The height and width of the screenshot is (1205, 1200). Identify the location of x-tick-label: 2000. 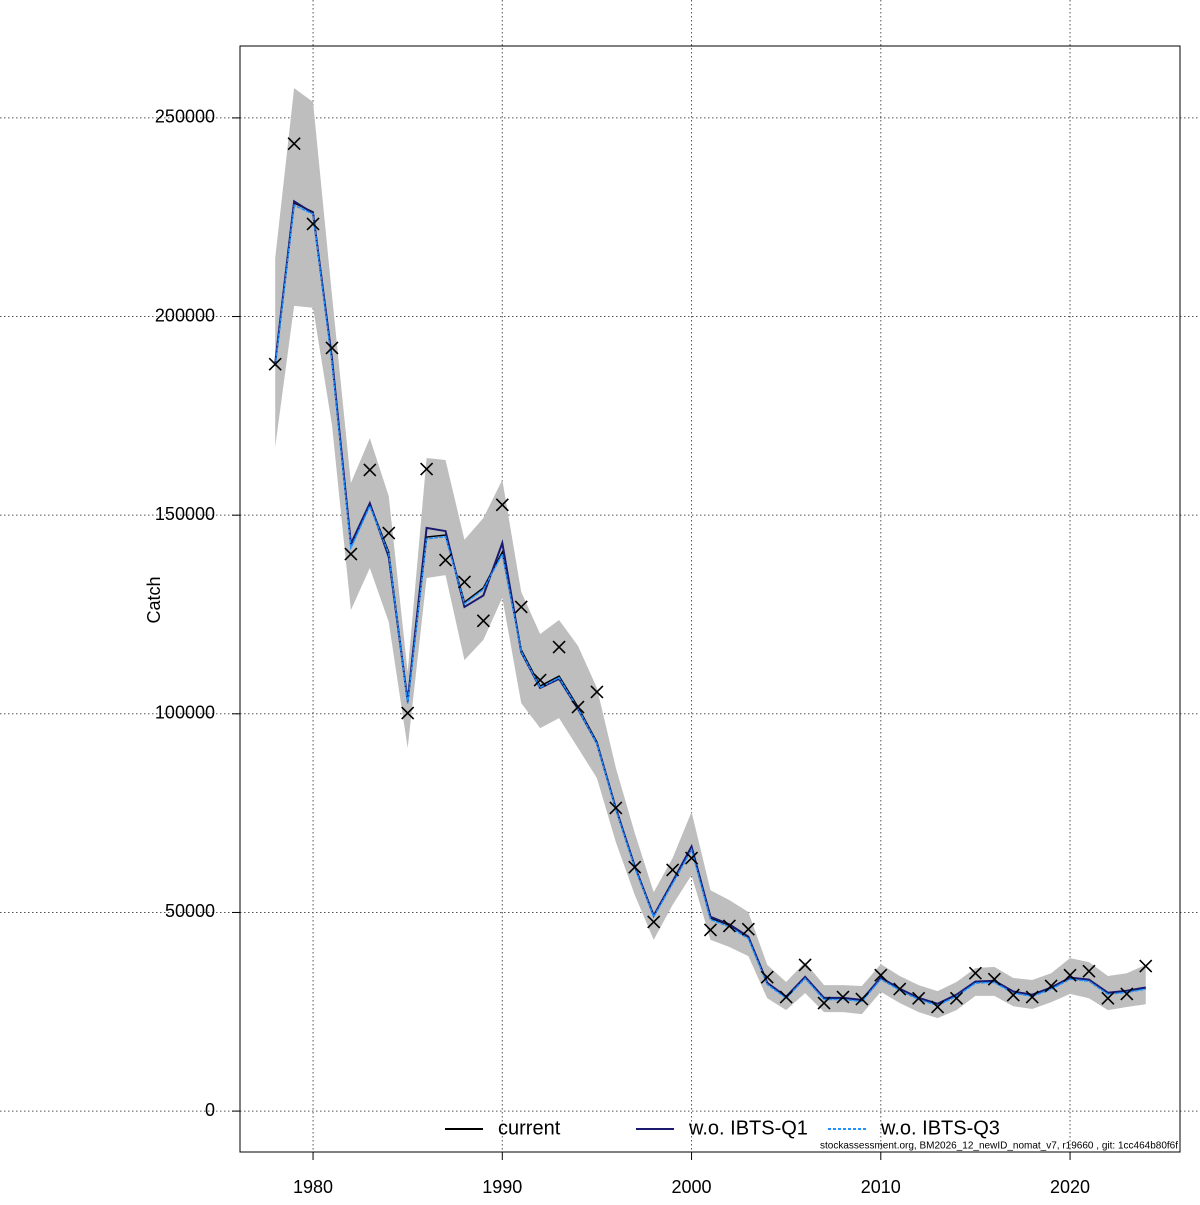
(692, 1187).